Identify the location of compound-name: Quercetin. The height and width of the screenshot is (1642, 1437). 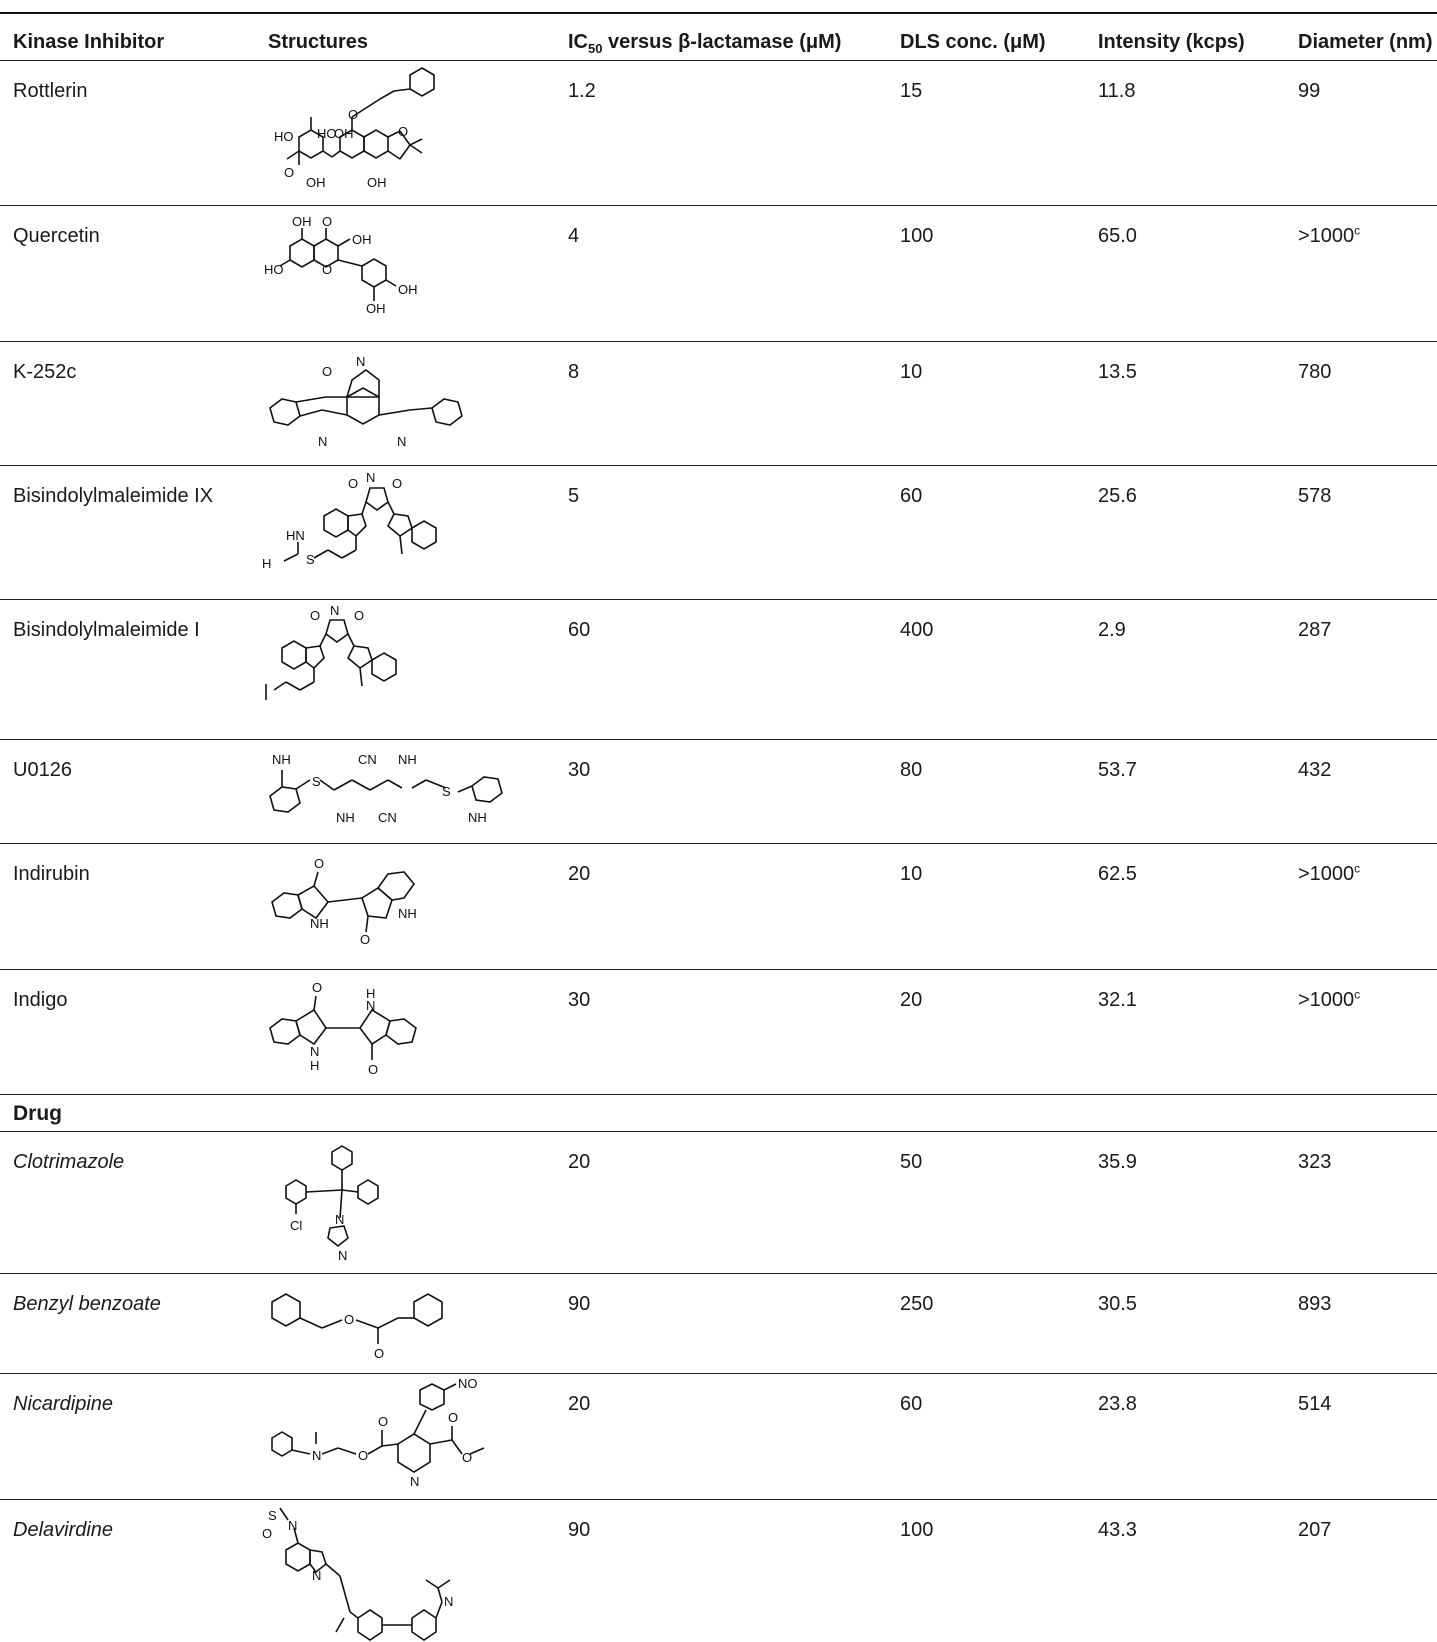
(56, 236).